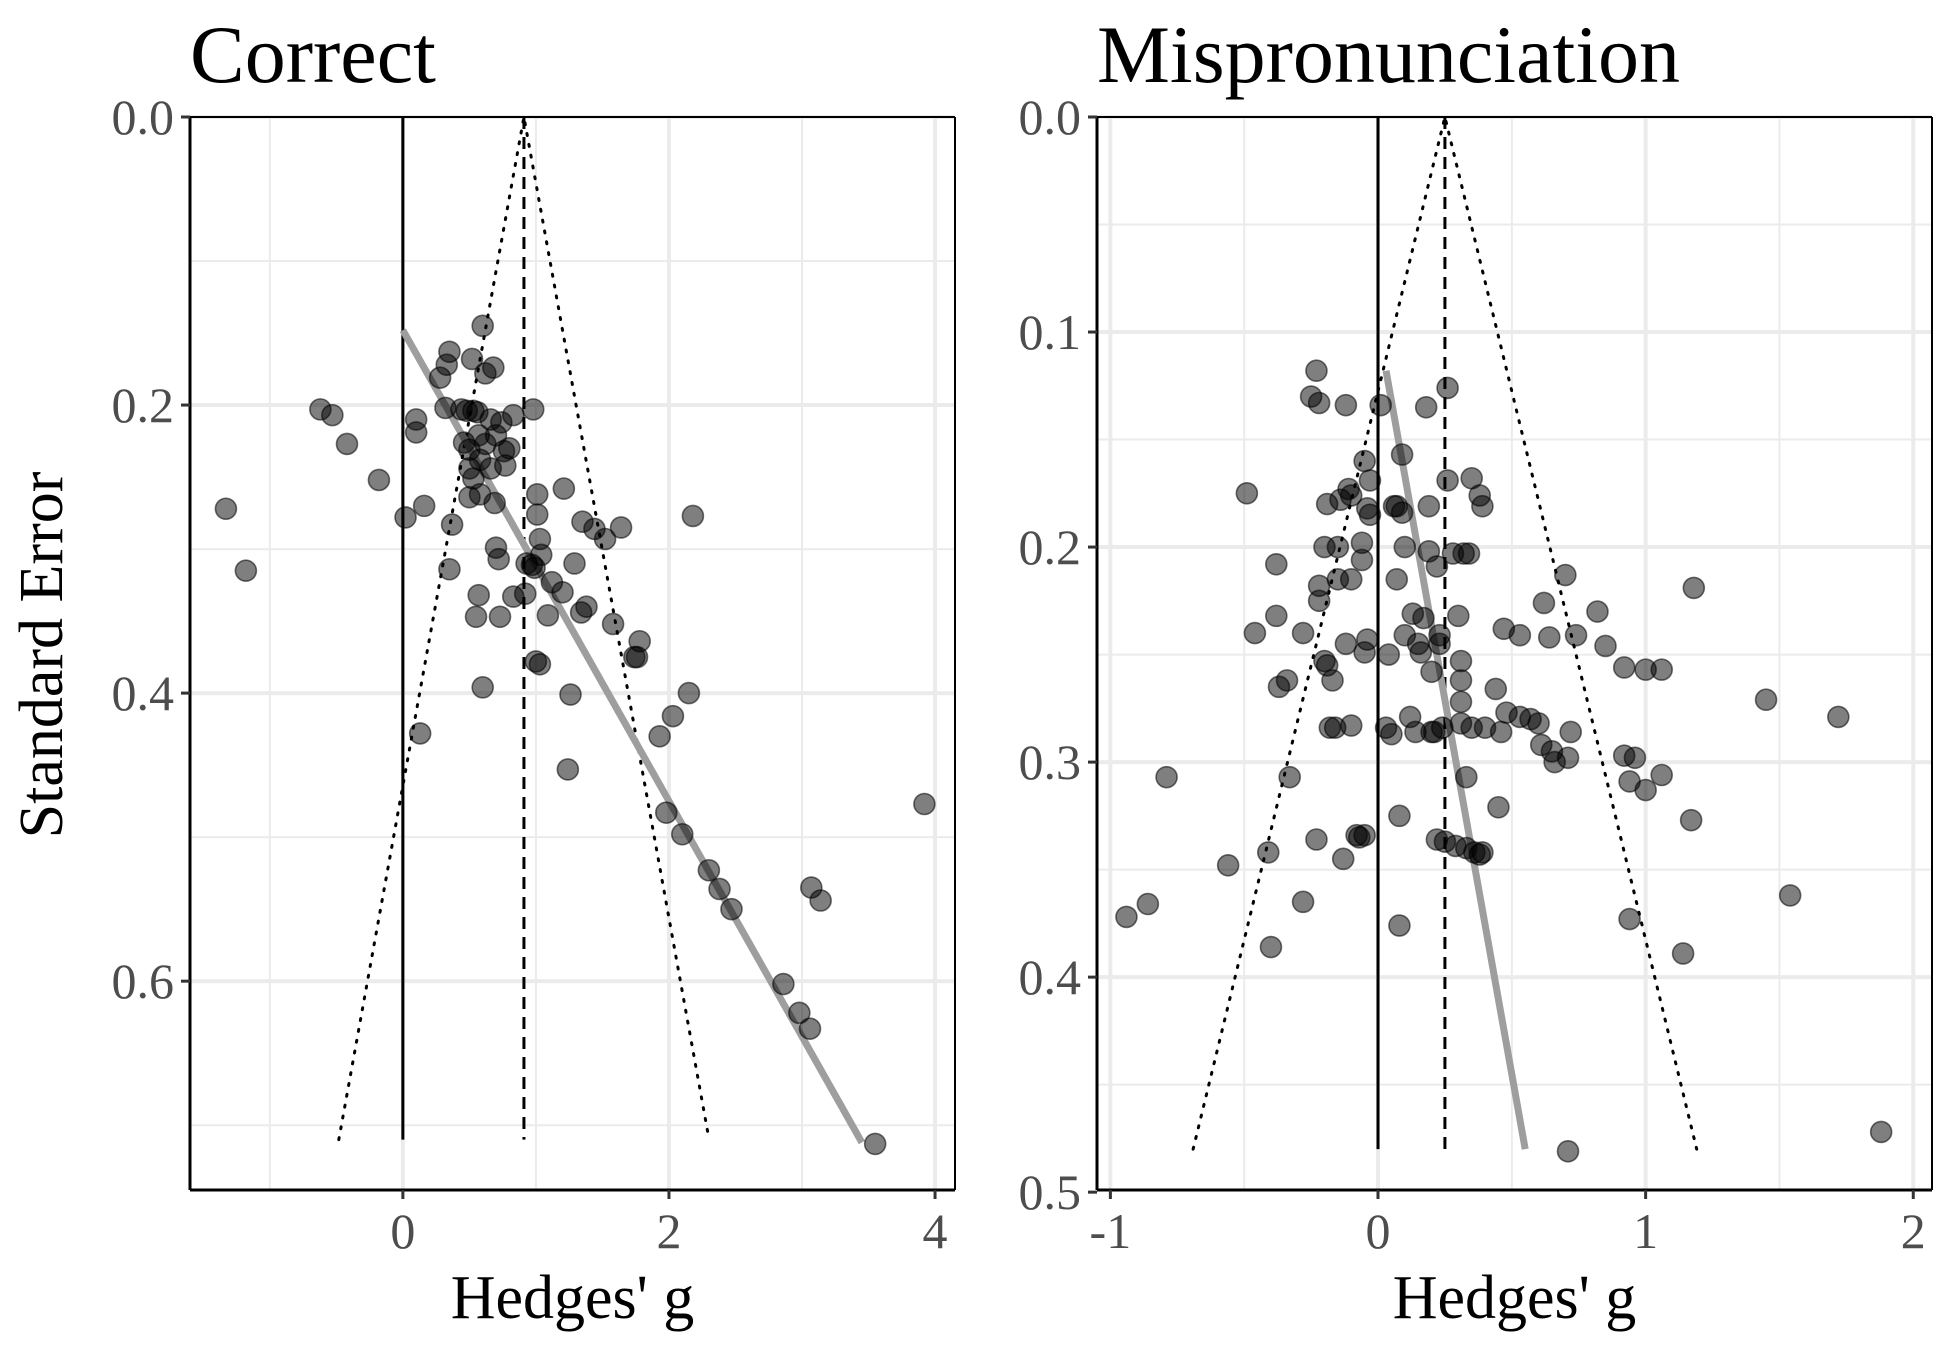 Image resolution: width=1950 pixels, height=1350 pixels. Describe the element at coordinates (1645, 1231) in the screenshot. I see `x-tick-label: 1` at that location.